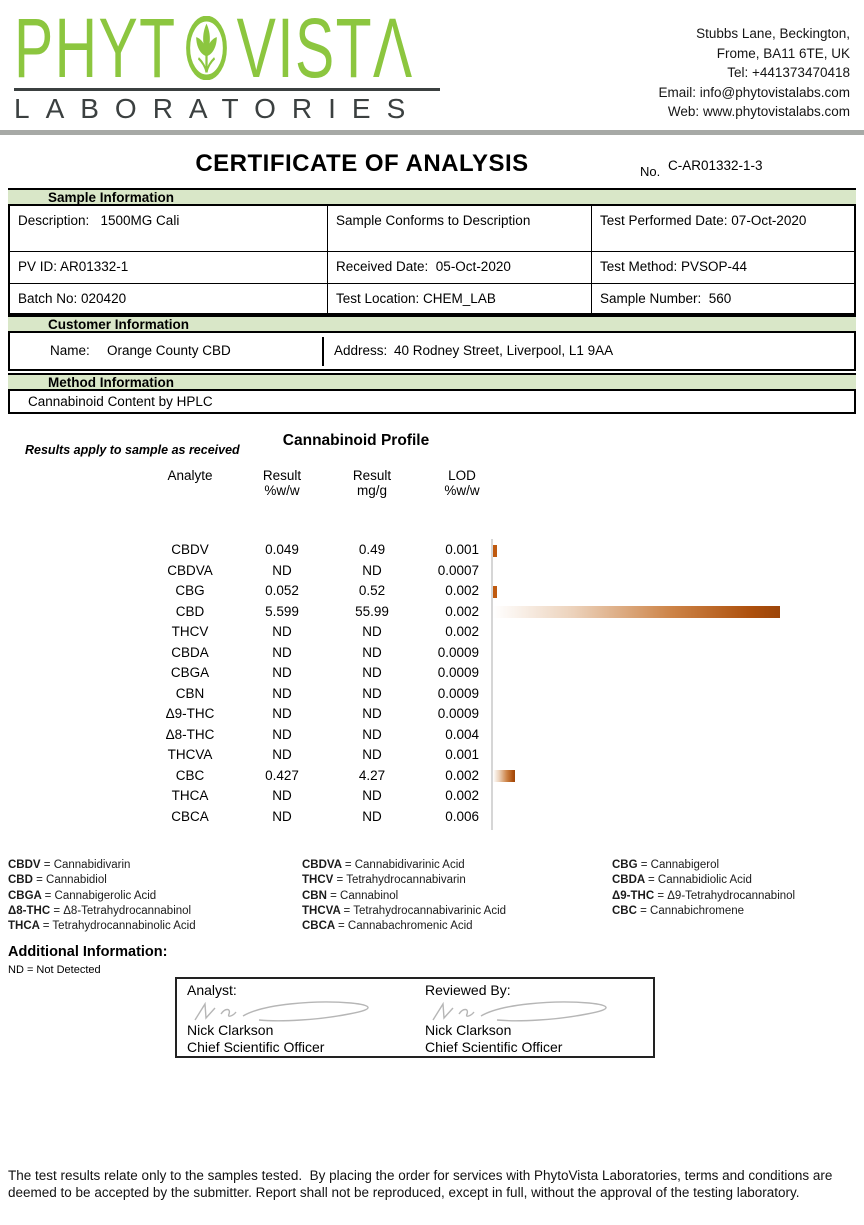 The image size is (864, 1225). Describe the element at coordinates (169, 268) in the screenshot. I see `pv-id-cell: PV ID: AR01332-1` at that location.